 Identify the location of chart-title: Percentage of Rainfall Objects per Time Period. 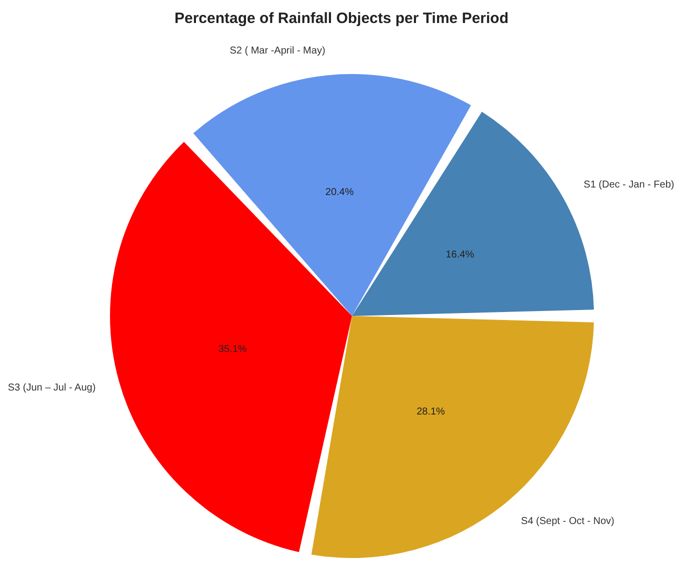
(341, 18).